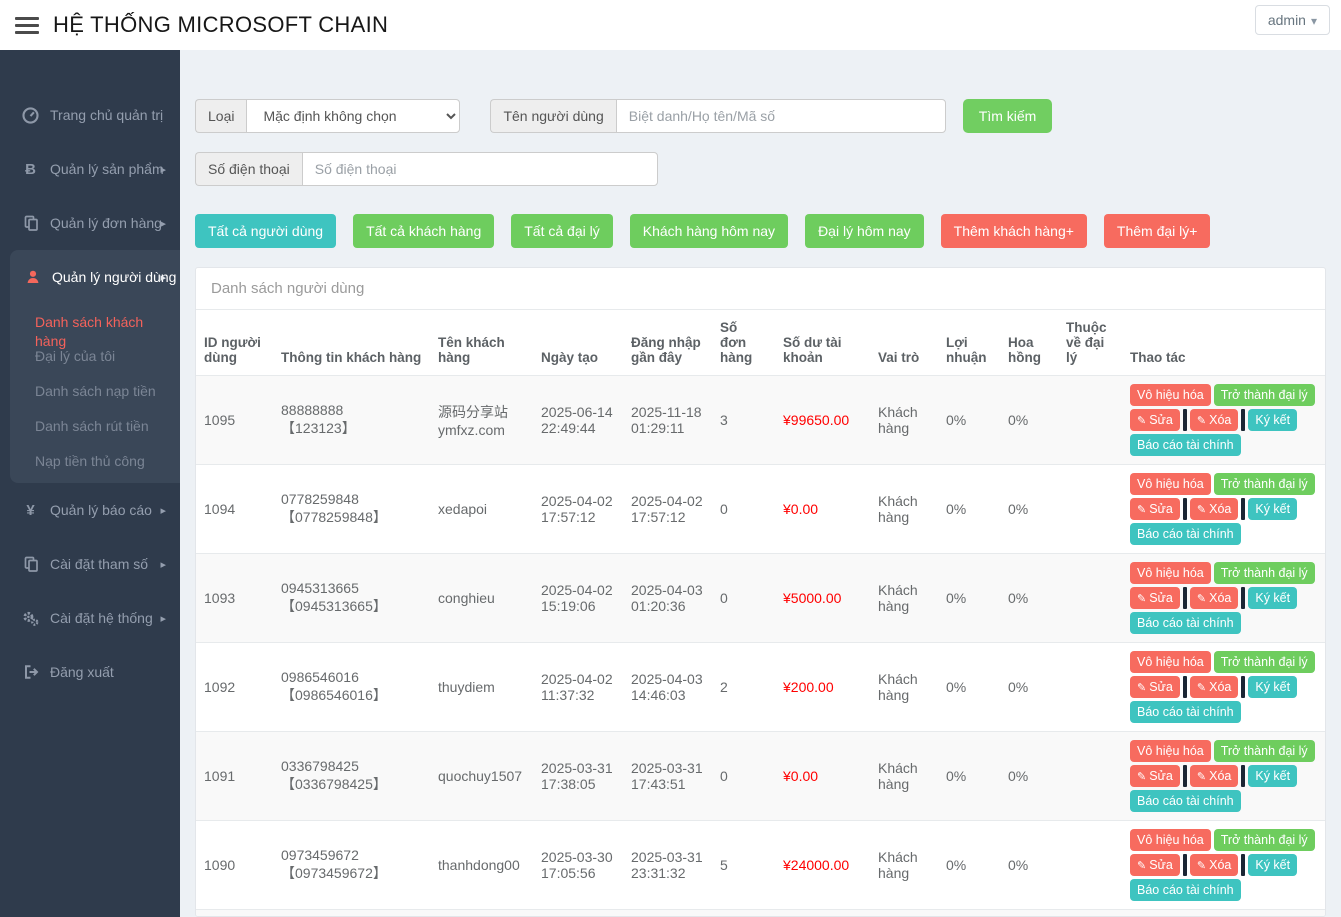  What do you see at coordinates (1090, 865) in the screenshot?
I see `cell-agent` at bounding box center [1090, 865].